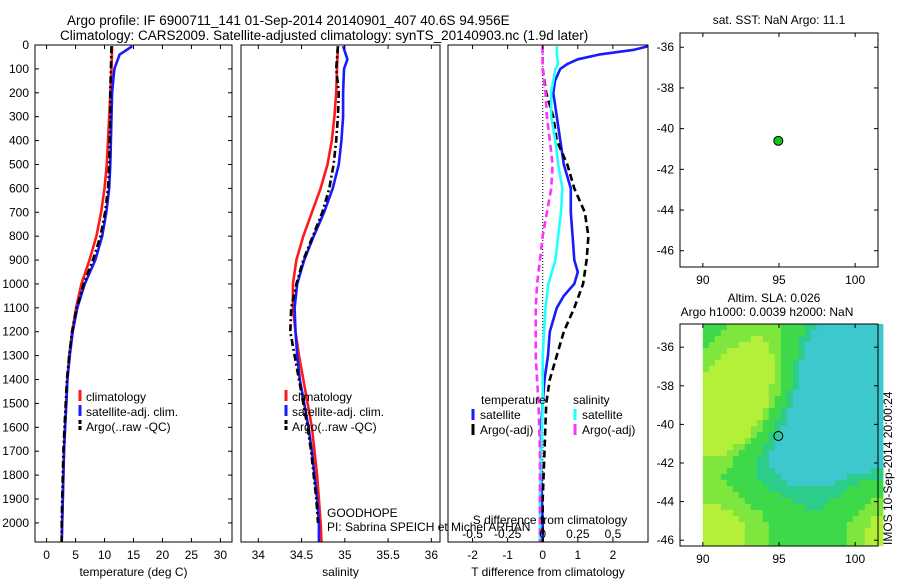  What do you see at coordinates (15, 427) in the screenshot?
I see `y-tick-label: 1600` at bounding box center [15, 427].